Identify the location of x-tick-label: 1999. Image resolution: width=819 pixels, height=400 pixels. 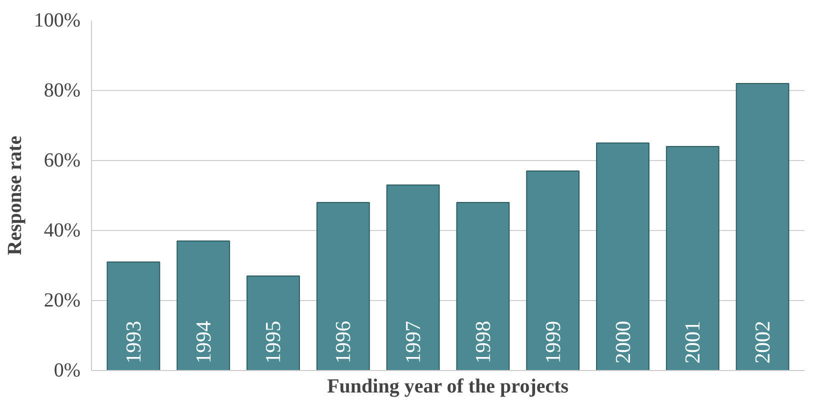
(552, 342).